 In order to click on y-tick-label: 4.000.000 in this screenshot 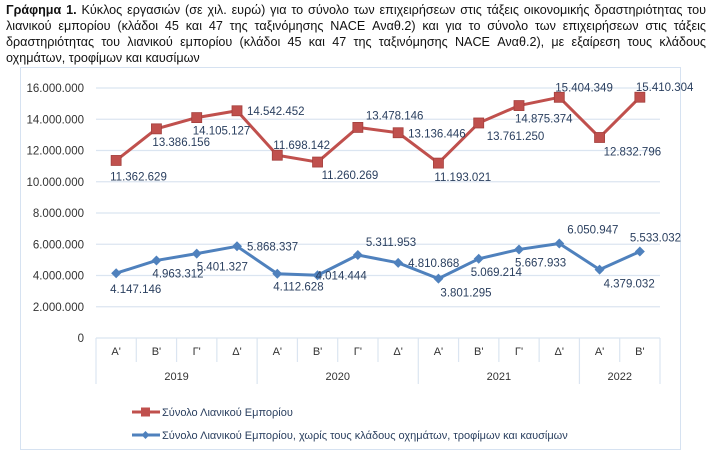, I will do `click(58, 277)`.